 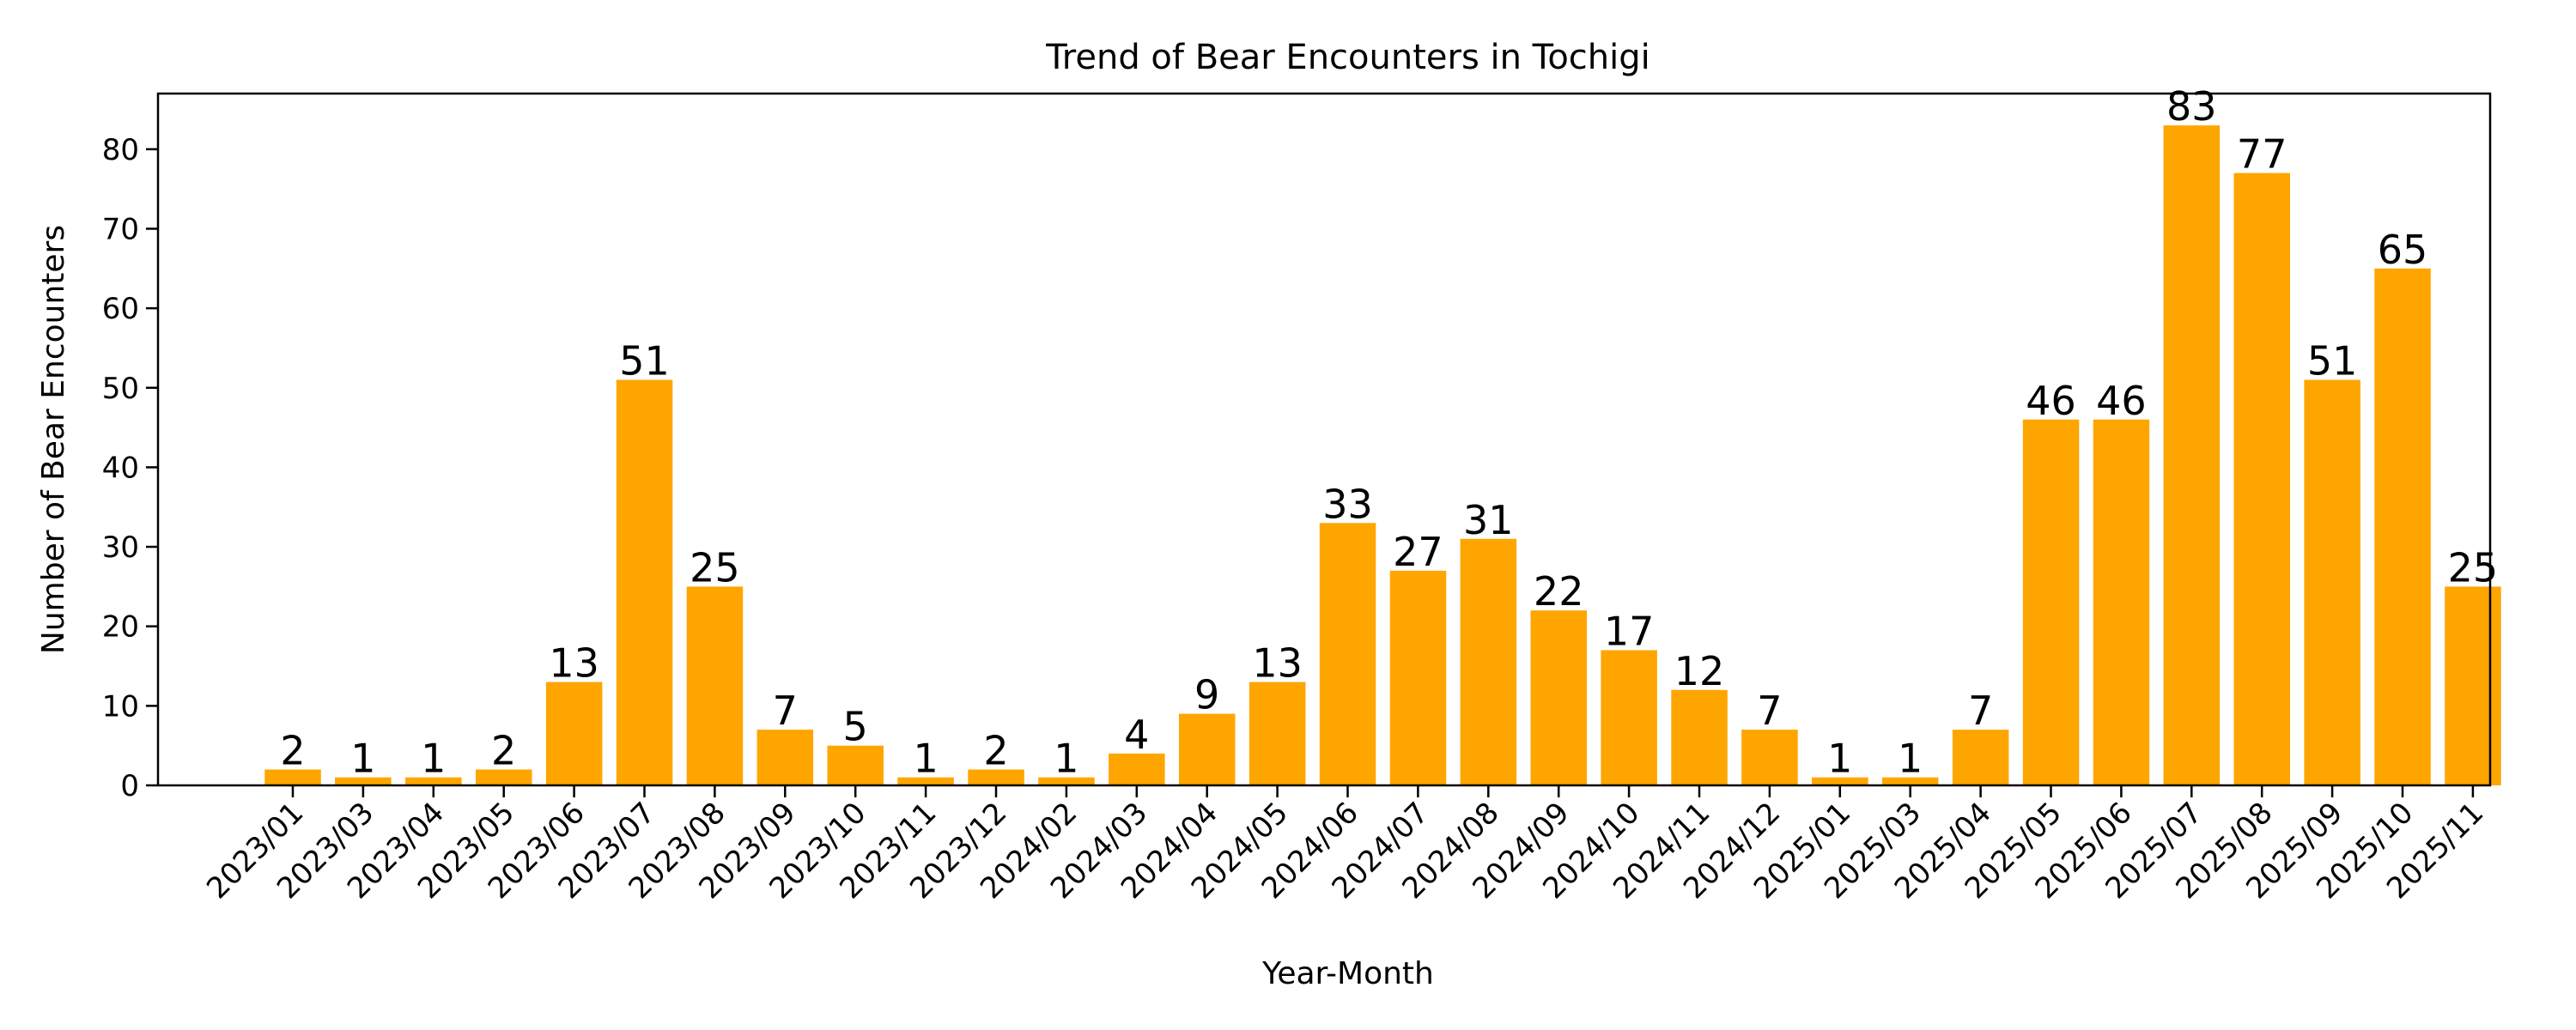 I want to click on y-tick-label: 10, so click(x=121, y=706).